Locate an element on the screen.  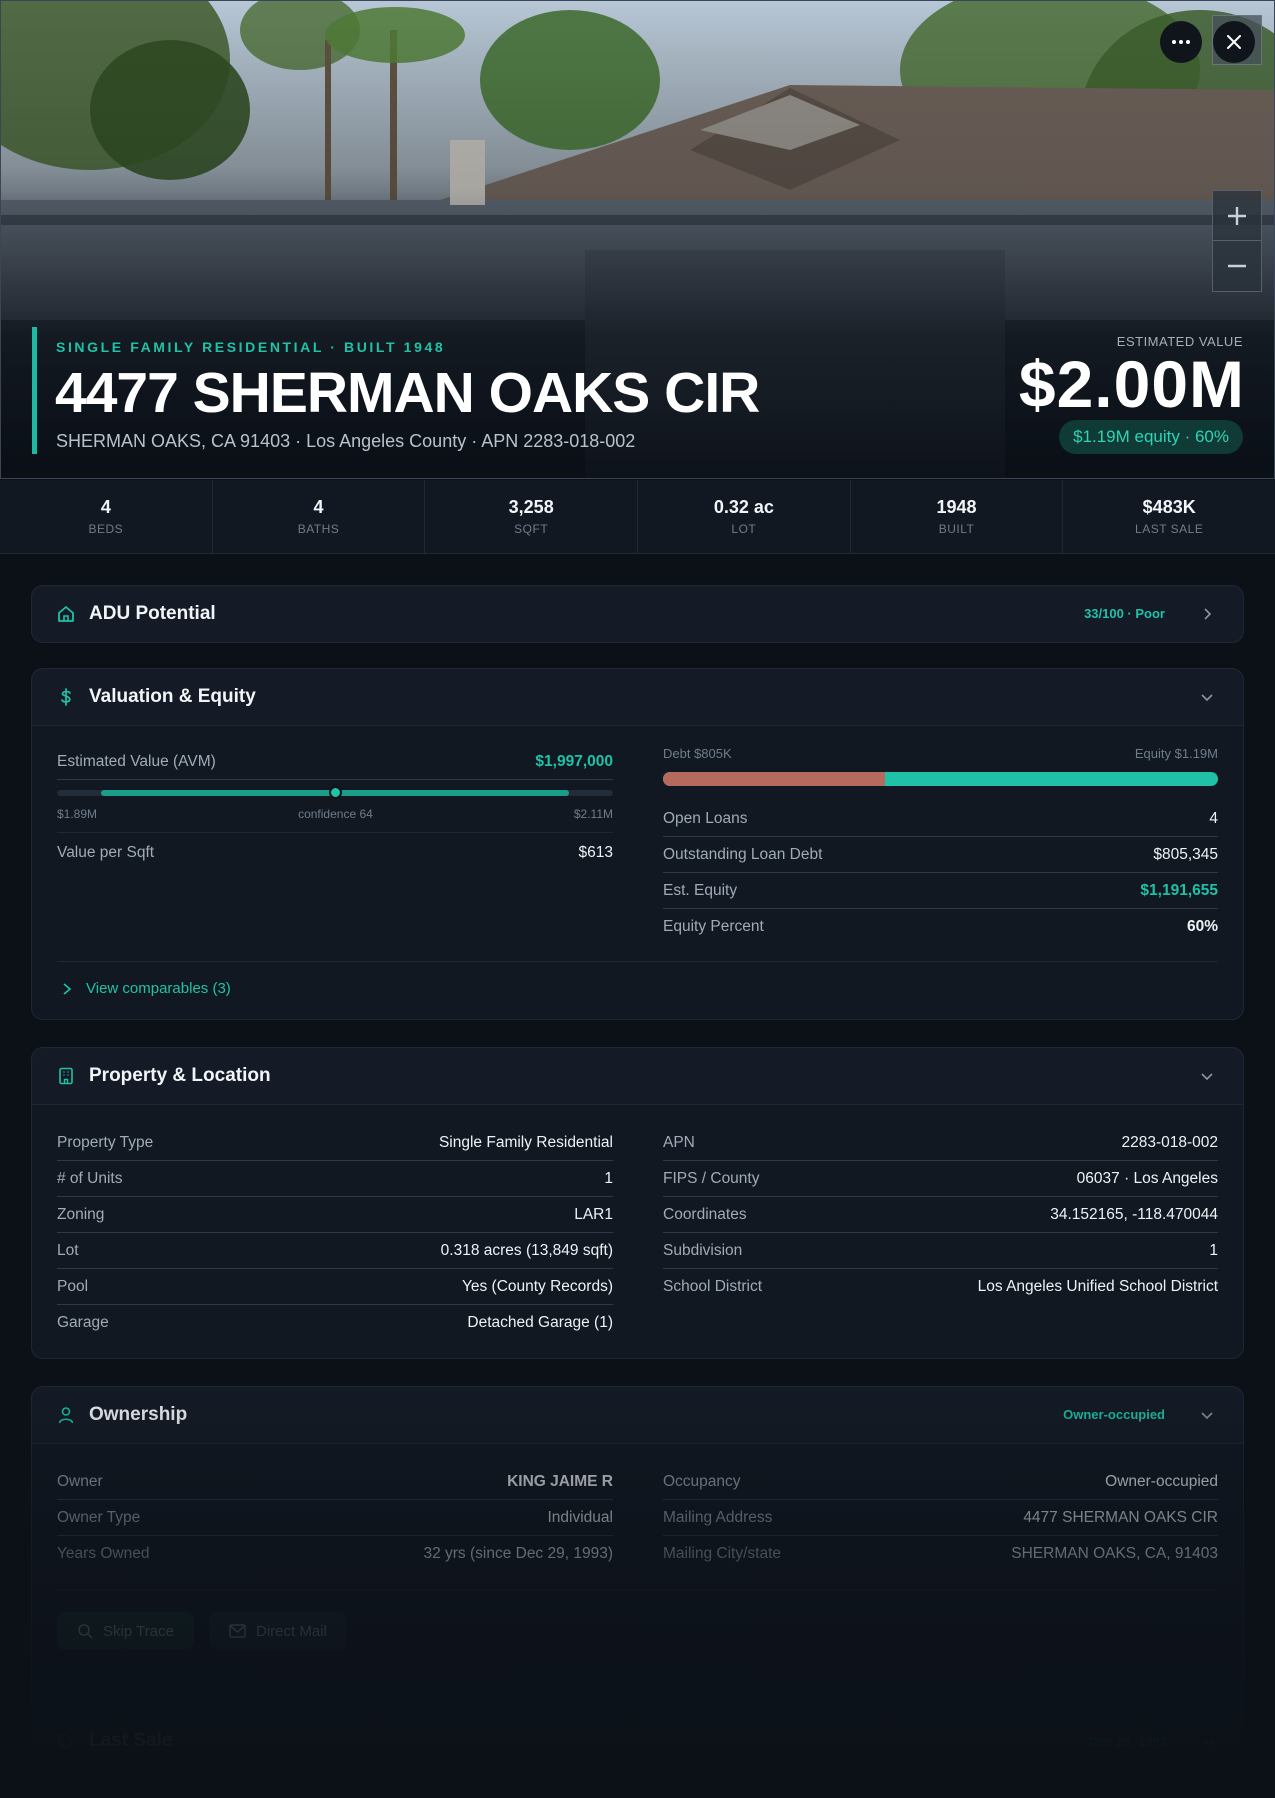
occupancy-badge: Owner-occupied is located at coordinates (1114, 1414).